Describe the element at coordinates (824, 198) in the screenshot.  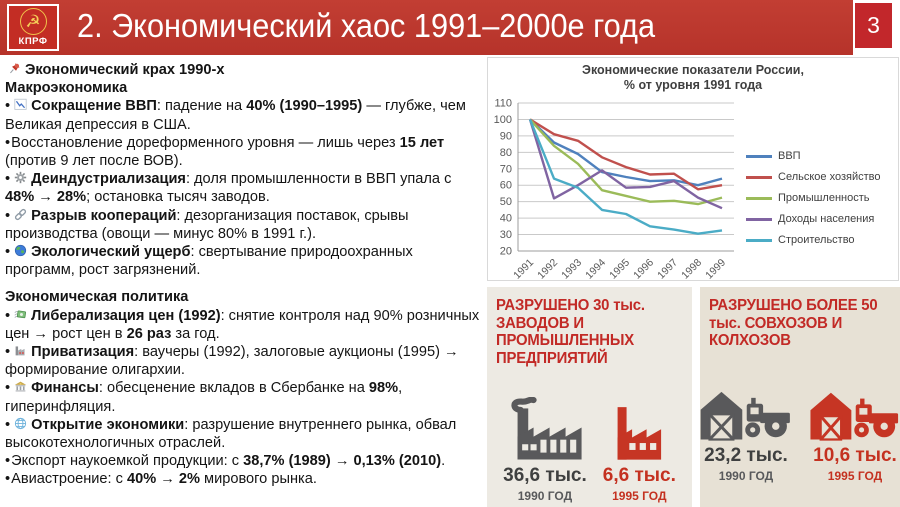
I see `legend-label: Промышленность` at that location.